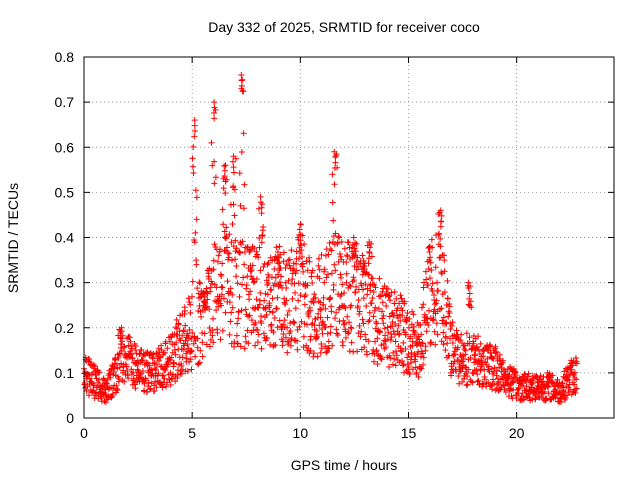  I want to click on y-tick-label: 0.8, so click(65, 57).